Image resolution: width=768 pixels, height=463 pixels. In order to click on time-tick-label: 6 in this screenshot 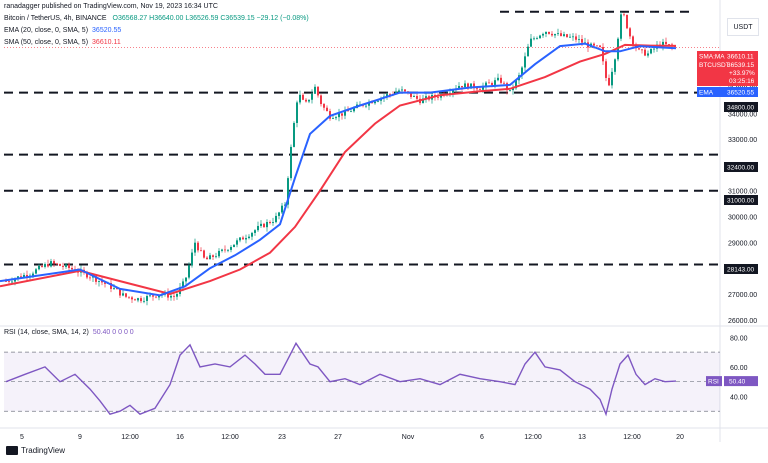, I will do `click(482, 437)`.